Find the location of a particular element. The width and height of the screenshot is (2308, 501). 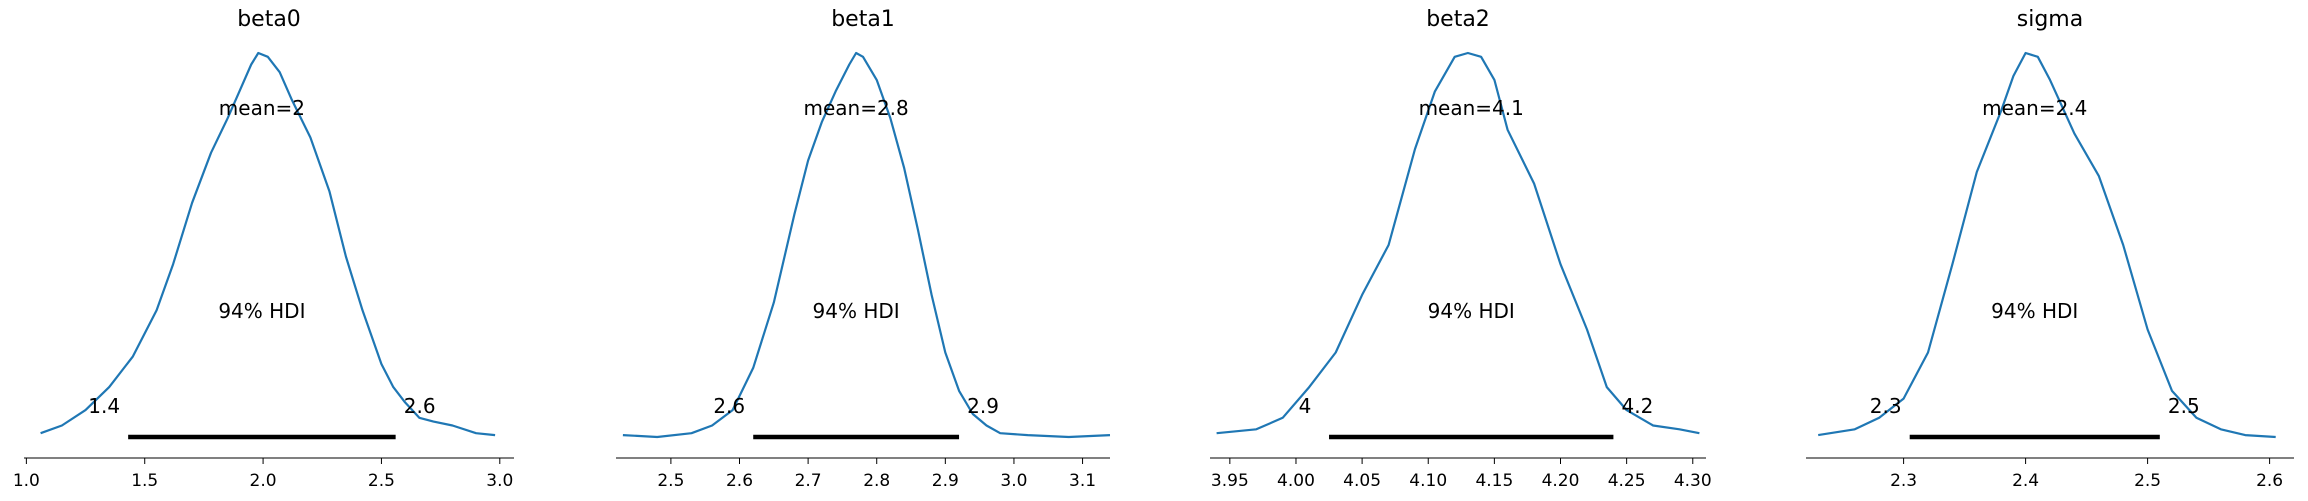

x-tick-label: 2.4 is located at coordinates (2025, 481).